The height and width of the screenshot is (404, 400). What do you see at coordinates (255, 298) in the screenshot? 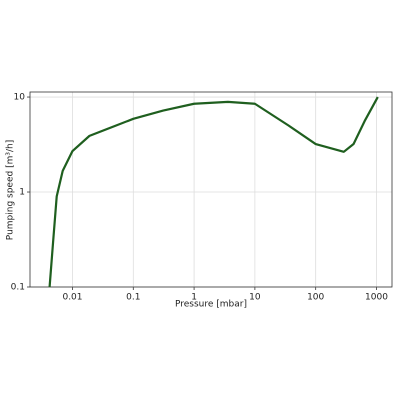
I see `x-tick-label: 10` at bounding box center [255, 298].